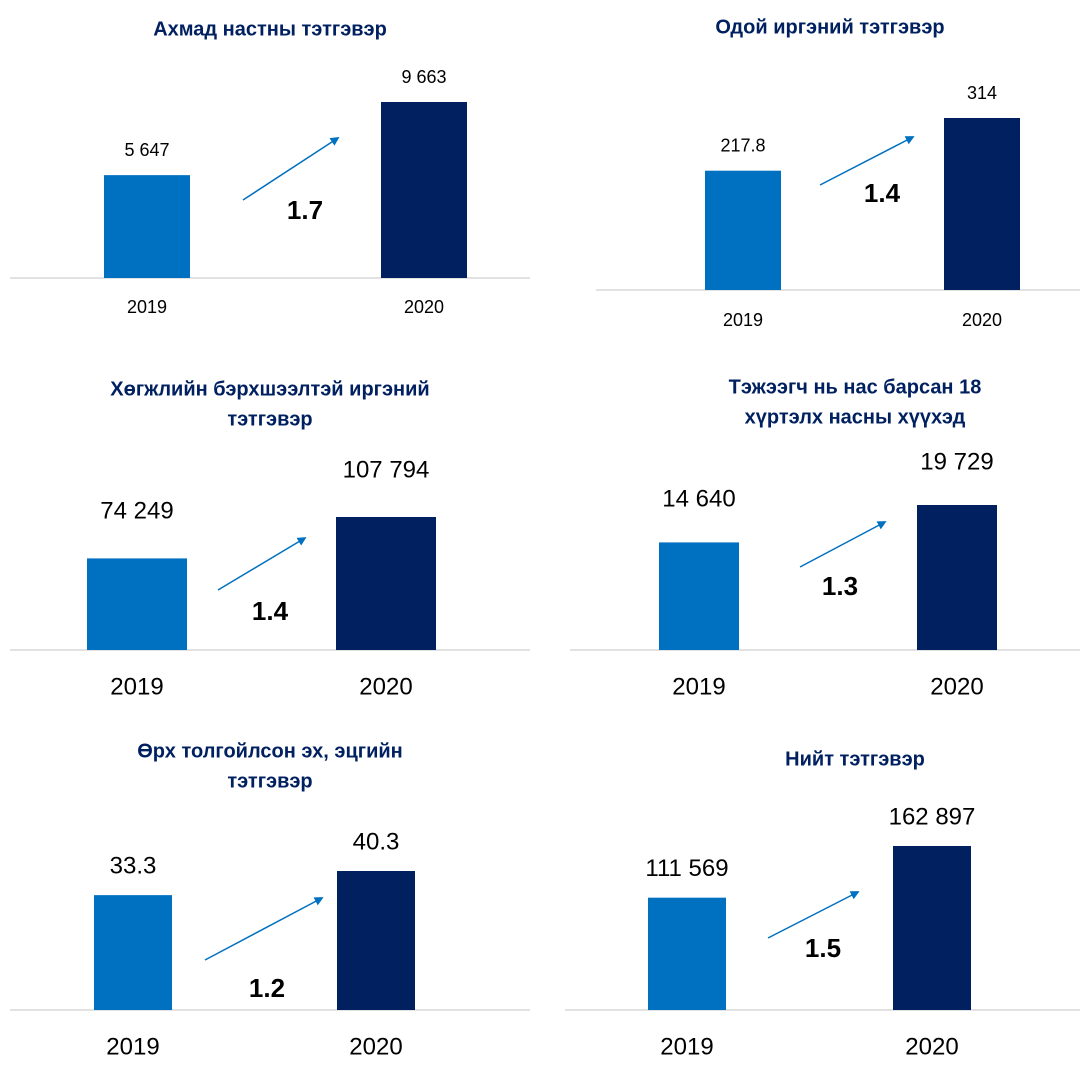  What do you see at coordinates (840, 586) in the screenshot?
I see `ratio-label: 1.3` at bounding box center [840, 586].